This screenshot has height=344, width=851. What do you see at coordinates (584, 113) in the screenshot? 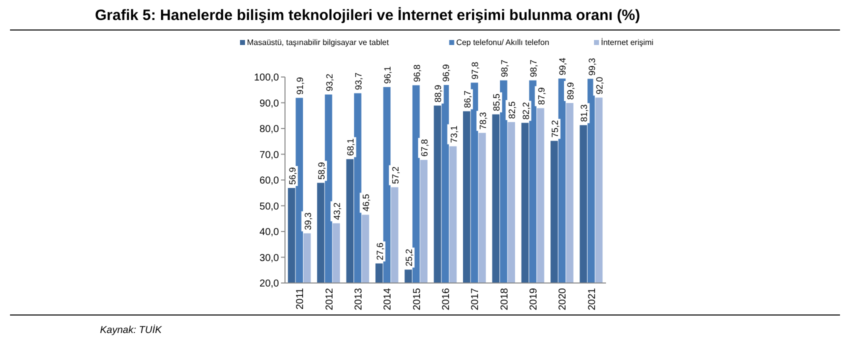
I see `data-label: 81,3` at bounding box center [584, 113].